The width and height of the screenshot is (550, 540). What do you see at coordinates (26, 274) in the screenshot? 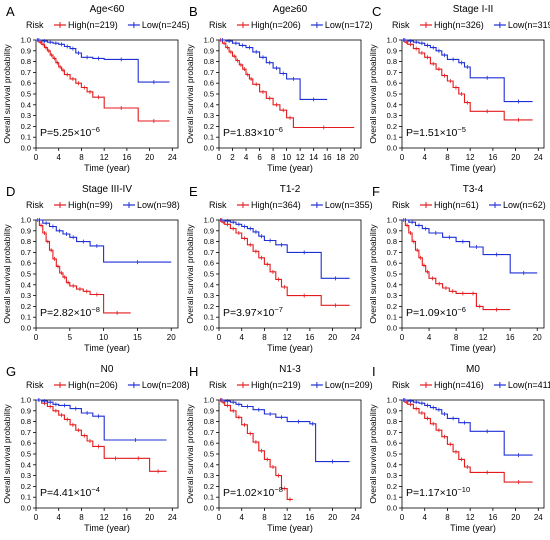
I see `panel-d-ytick-label: 0.5` at bounding box center [26, 274].